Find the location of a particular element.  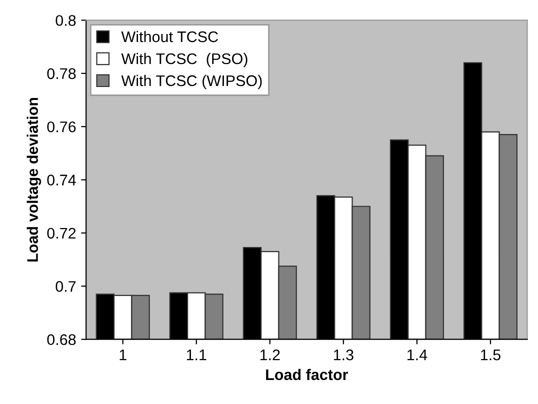

x-tick-label: 1.5 is located at coordinates (490, 355).